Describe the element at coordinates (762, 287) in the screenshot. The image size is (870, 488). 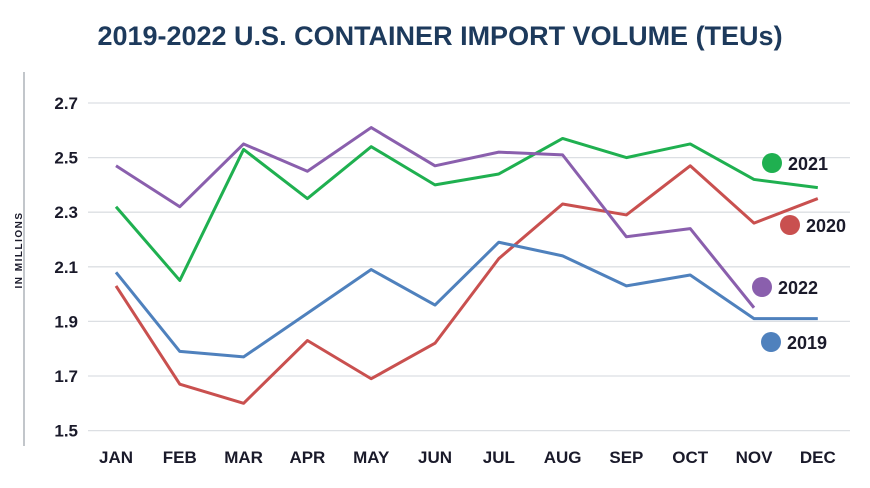
I see `legend-marker-2022` at that location.